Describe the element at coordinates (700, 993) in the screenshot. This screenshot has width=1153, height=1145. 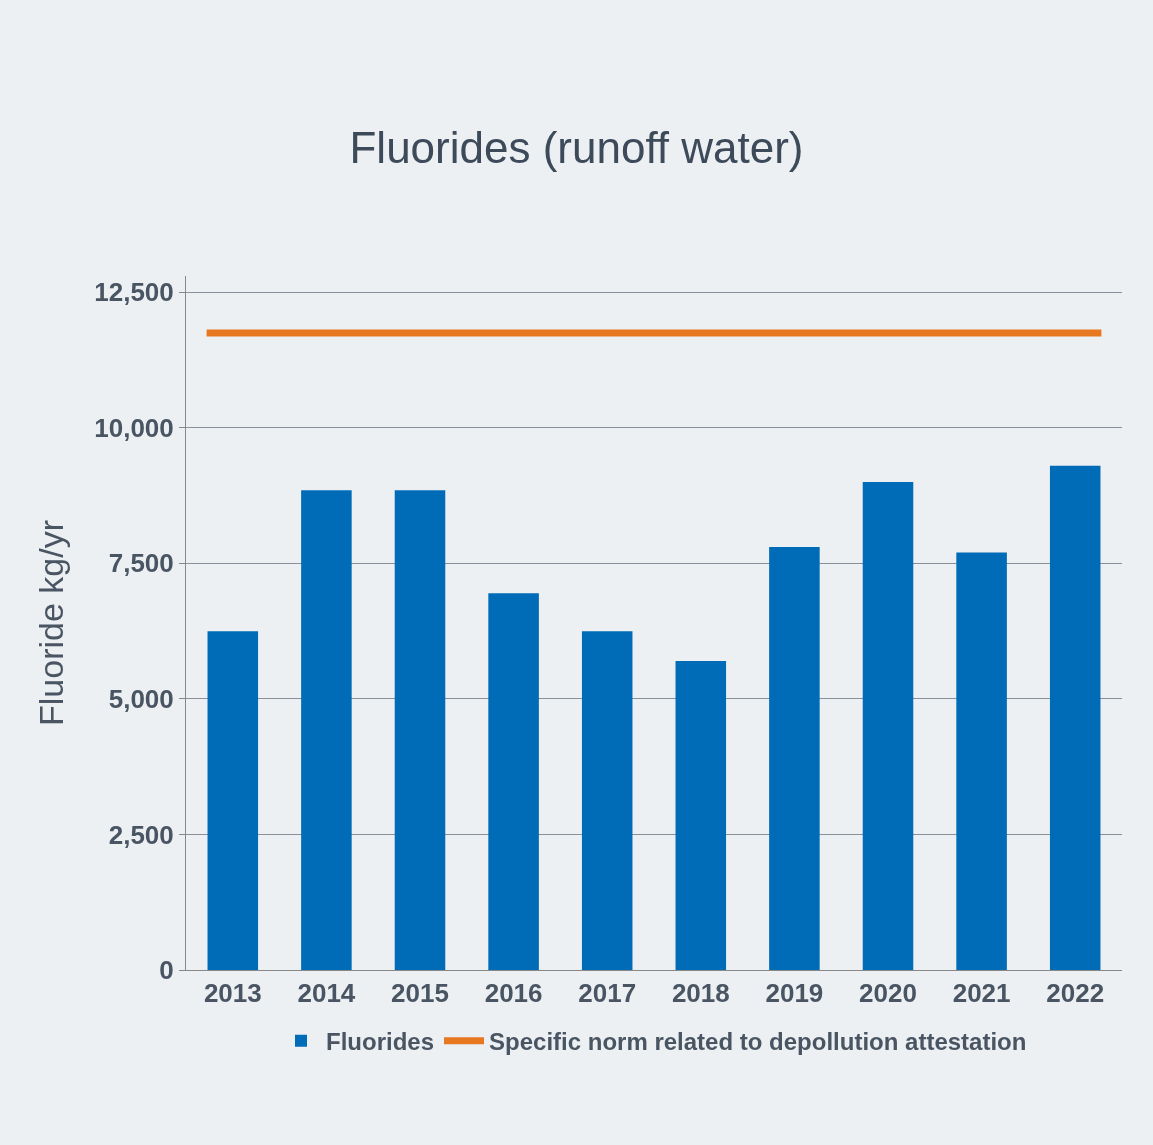
I see `x-tick-label: 2018` at that location.